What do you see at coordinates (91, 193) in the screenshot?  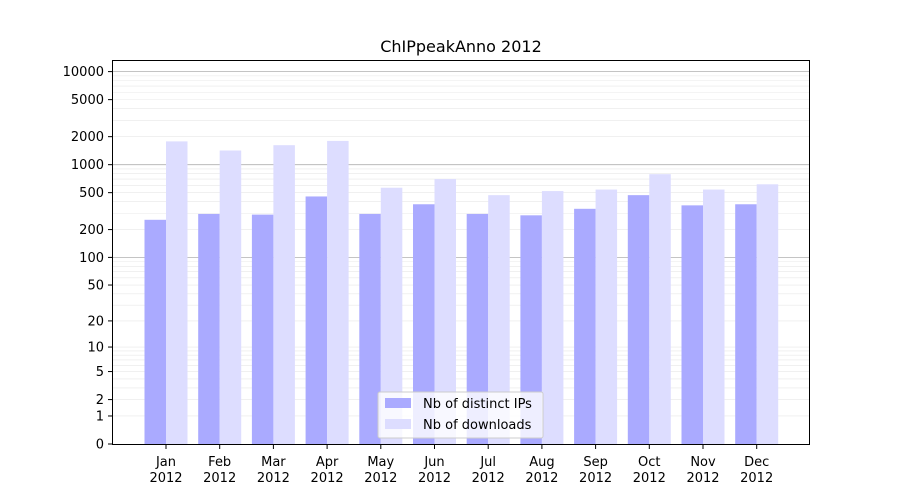 I see `y-tick-label: 500` at bounding box center [91, 193].